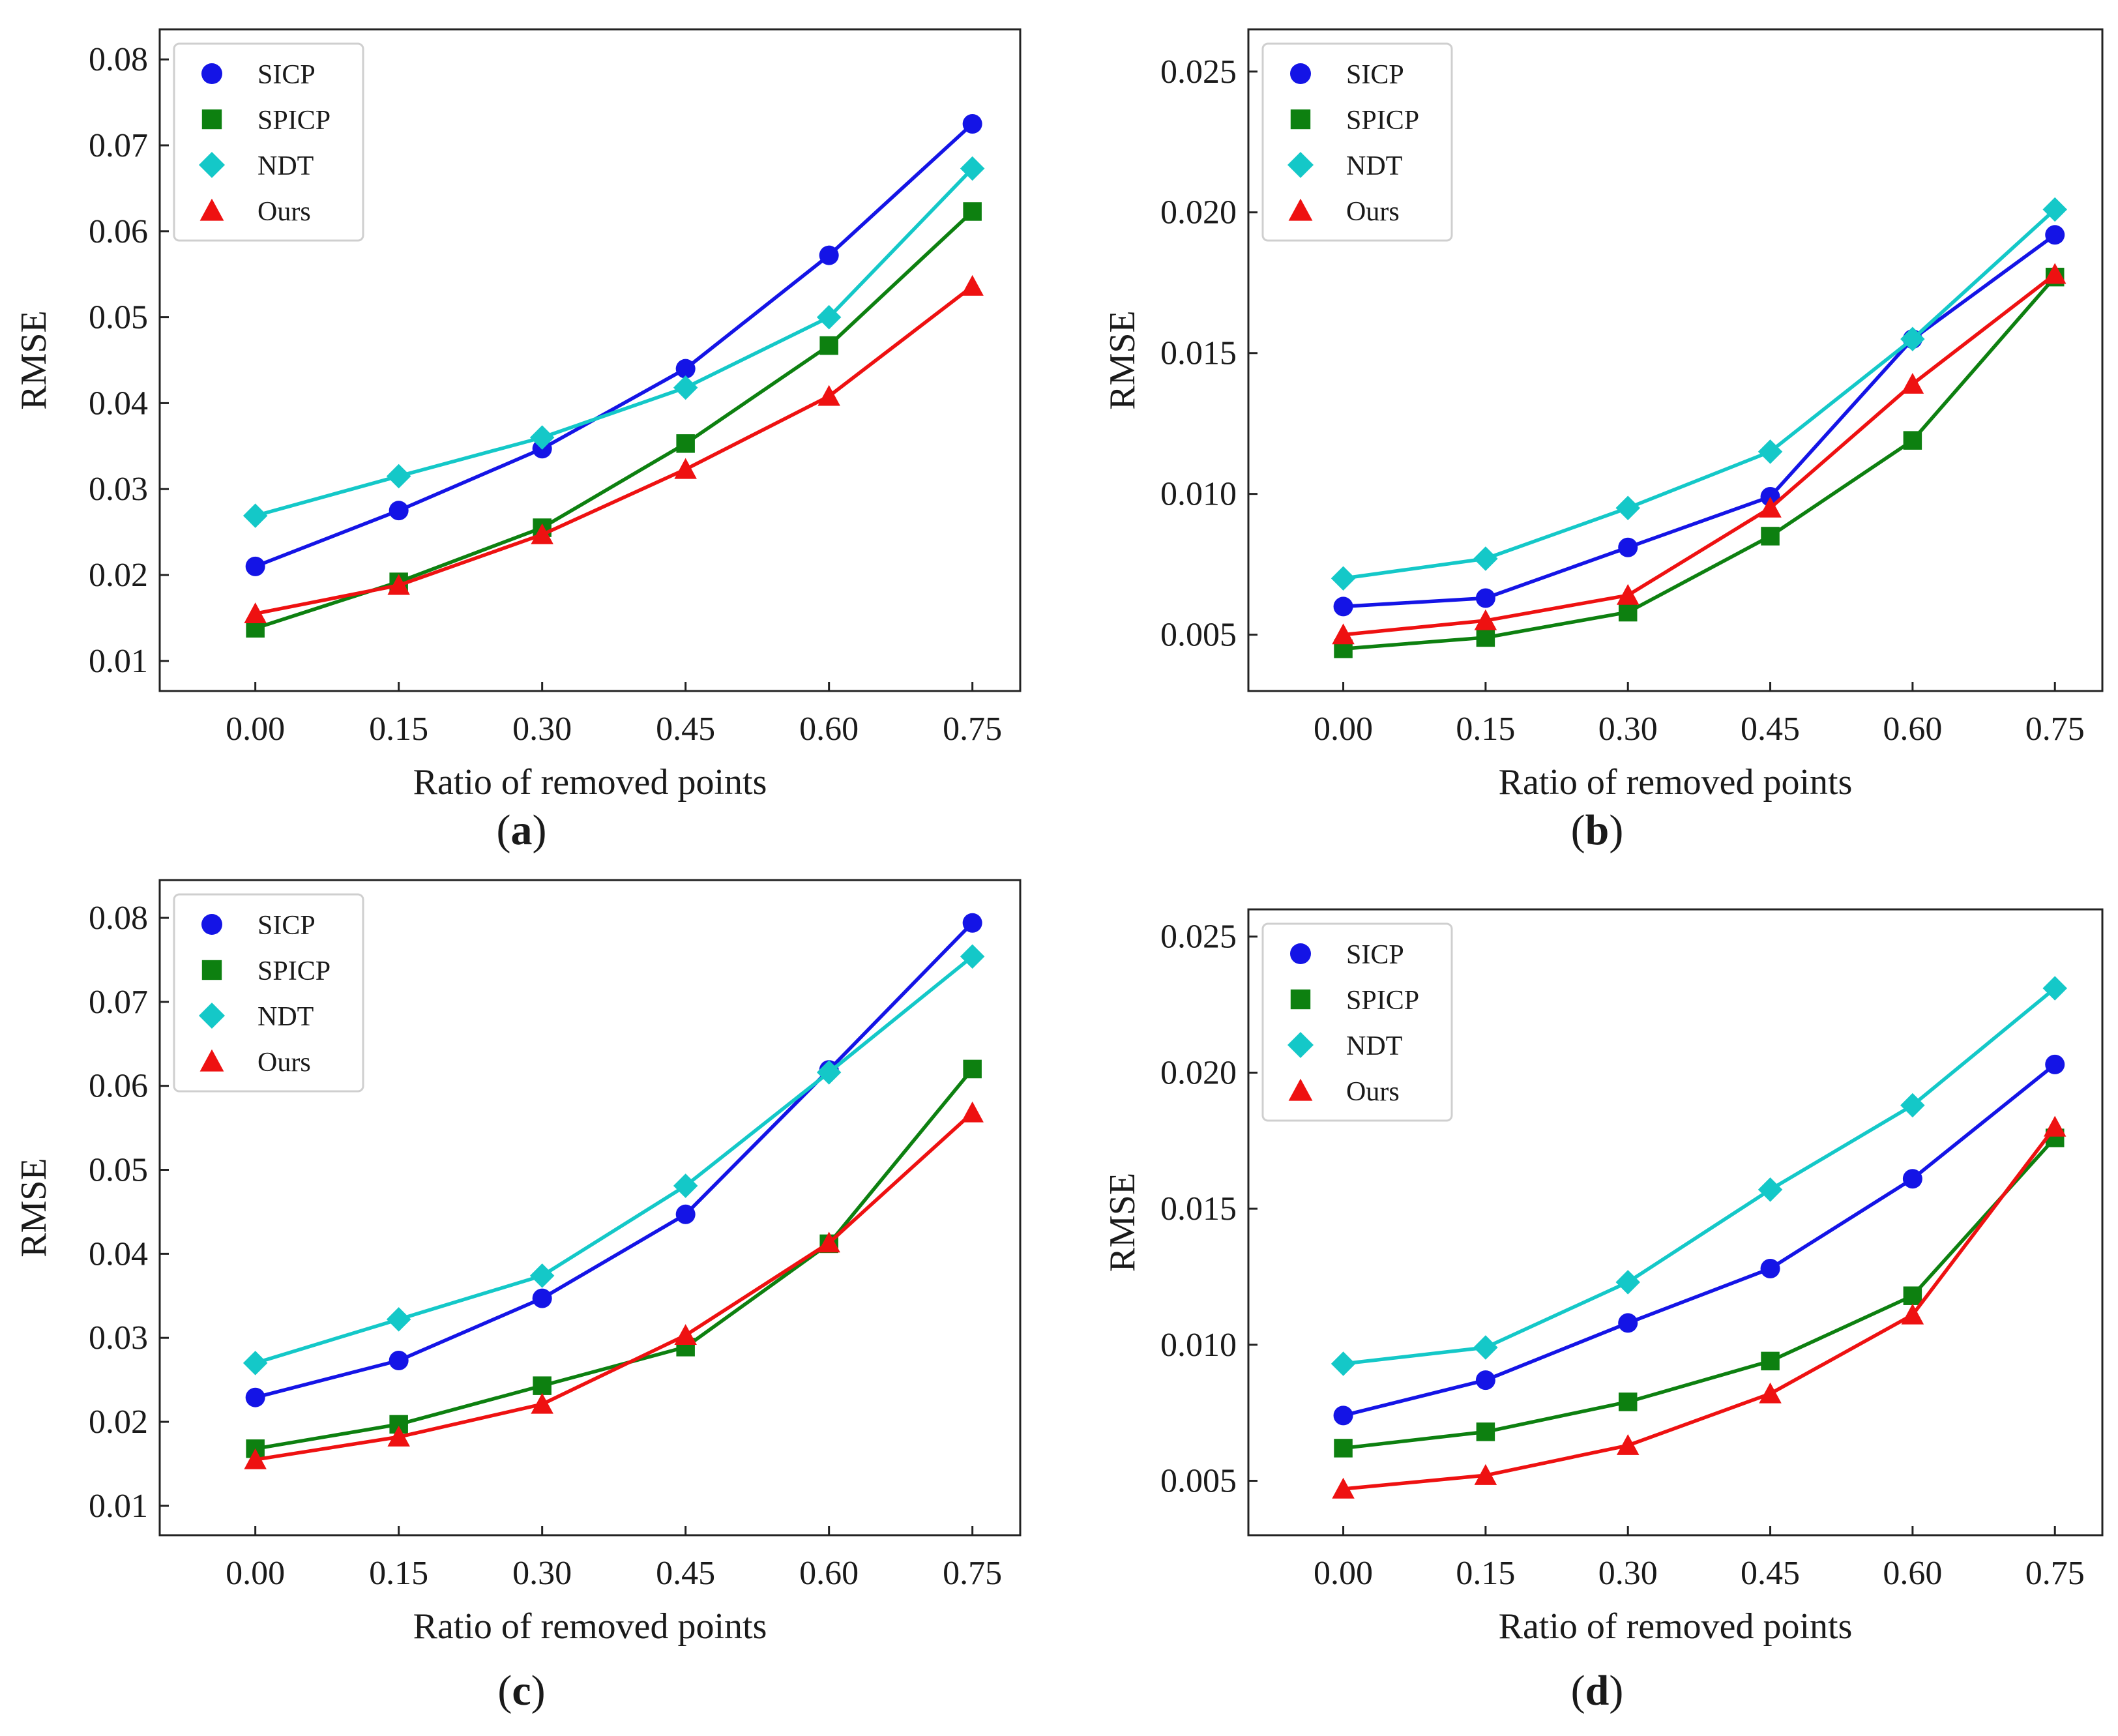  Describe the element at coordinates (1198, 494) in the screenshot. I see `y-tick-label: 0.010` at that location.